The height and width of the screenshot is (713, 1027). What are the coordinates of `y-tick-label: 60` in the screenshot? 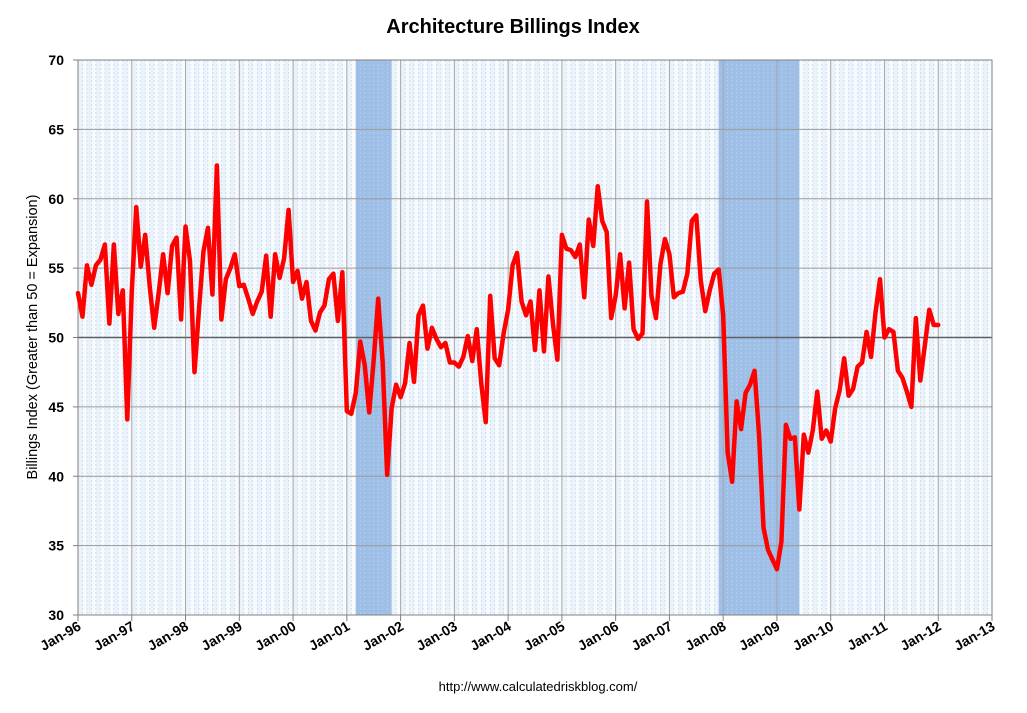 It's located at (56, 199).